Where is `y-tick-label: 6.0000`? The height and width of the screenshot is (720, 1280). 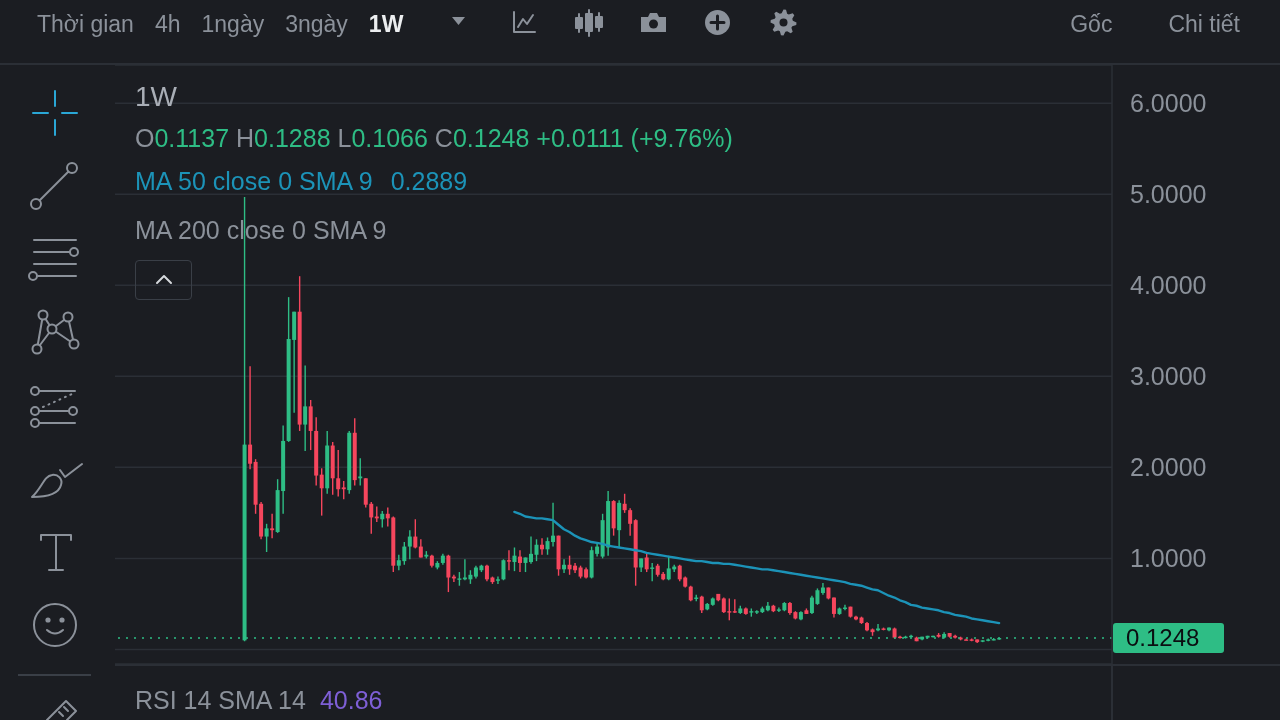
y-tick-label: 6.0000 is located at coordinates (1168, 103).